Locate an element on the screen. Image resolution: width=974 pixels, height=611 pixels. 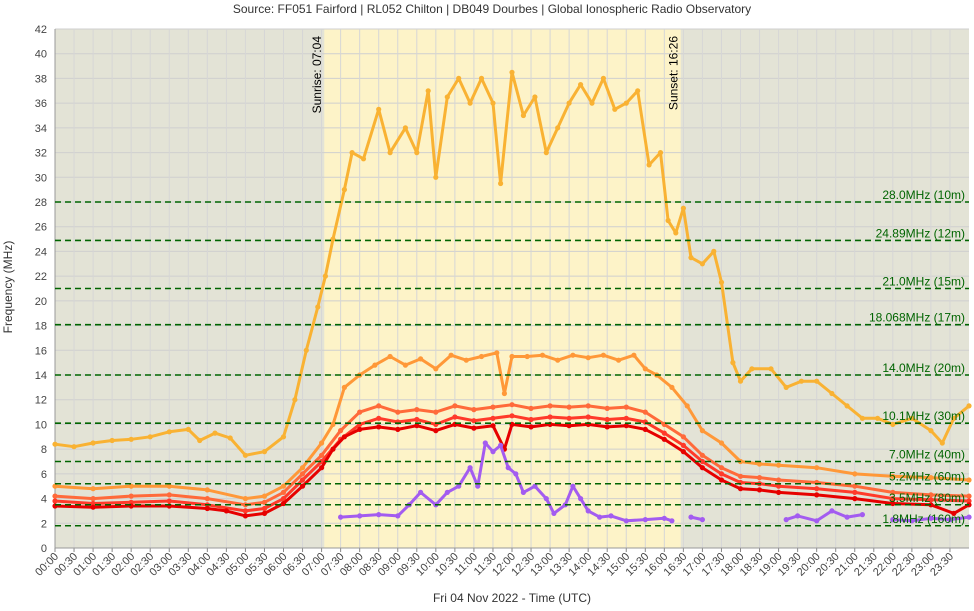
y-tick-label: 8 is located at coordinates (44, 450).